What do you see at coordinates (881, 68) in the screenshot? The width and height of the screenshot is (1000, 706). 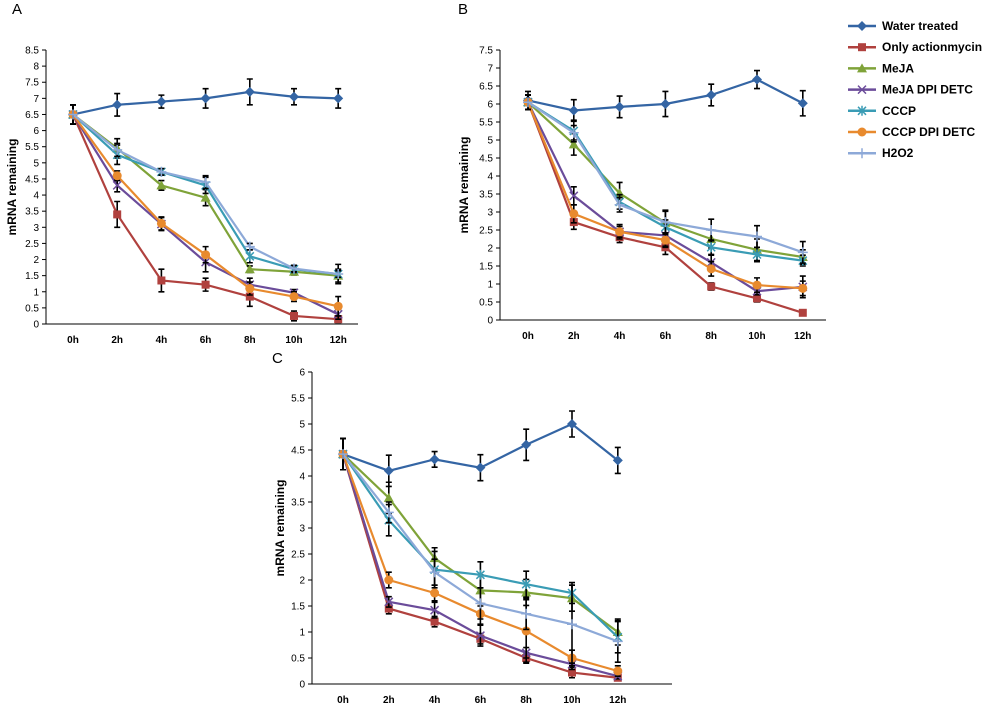 I see `legend-item-meja: MeJA` at bounding box center [881, 68].